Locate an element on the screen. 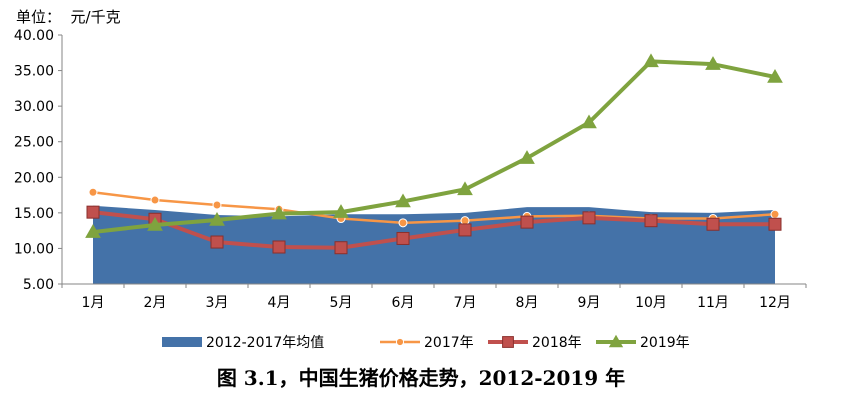 This screenshot has width=842, height=402. x-tick-label: 3月 is located at coordinates (217, 303).